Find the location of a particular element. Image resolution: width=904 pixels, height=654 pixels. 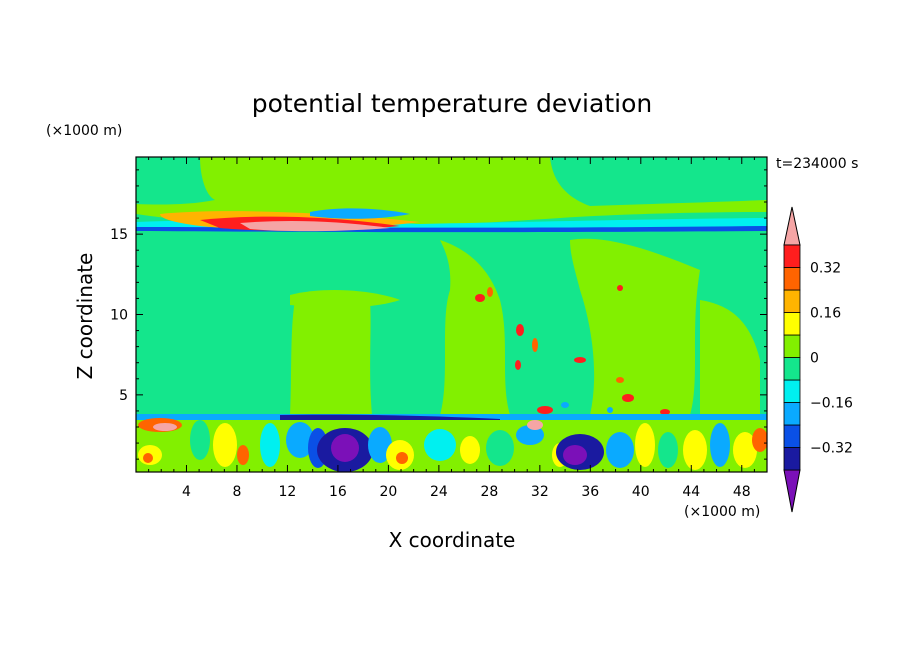

colorbar-label: 0.32 is located at coordinates (825, 269).